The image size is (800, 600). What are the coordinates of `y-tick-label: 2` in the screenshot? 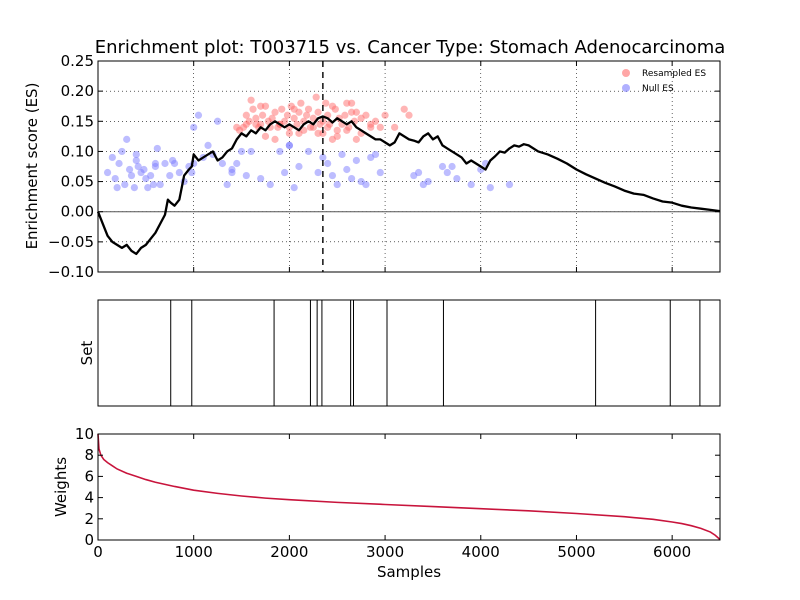 It's located at (89, 519).